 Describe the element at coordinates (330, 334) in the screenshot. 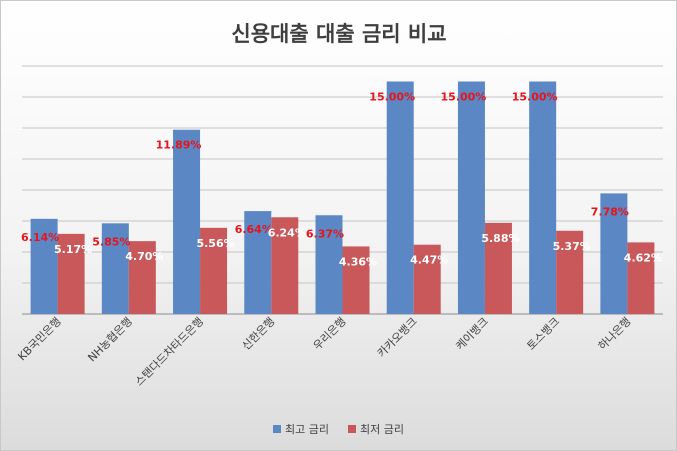

I see `x-tick-label: 우리은행` at that location.